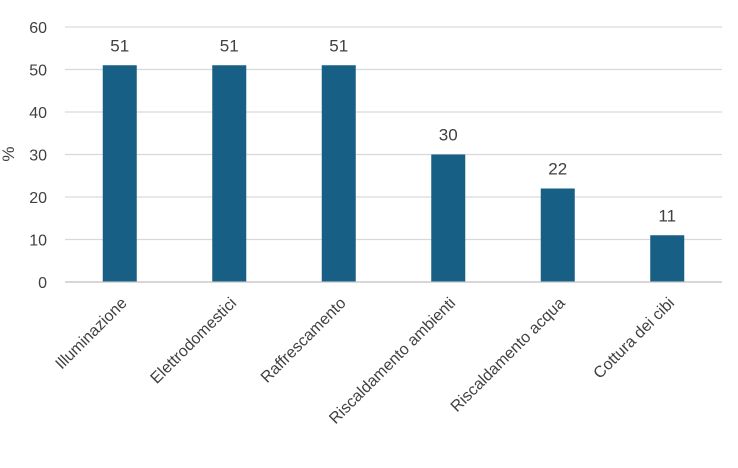  I want to click on y-tick-labels: 0 10 20 30 40 50 60, so click(38, 156).